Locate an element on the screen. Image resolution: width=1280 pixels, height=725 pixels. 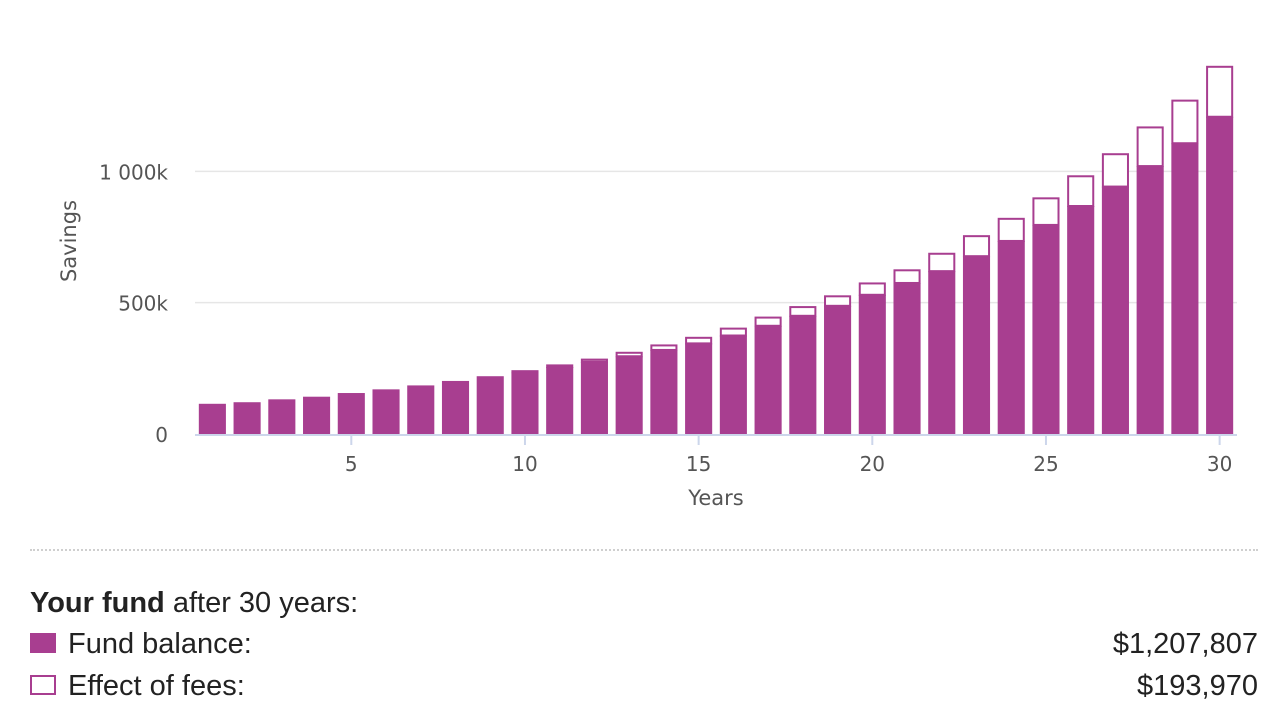
x-tick-label: 20 is located at coordinates (872, 464).